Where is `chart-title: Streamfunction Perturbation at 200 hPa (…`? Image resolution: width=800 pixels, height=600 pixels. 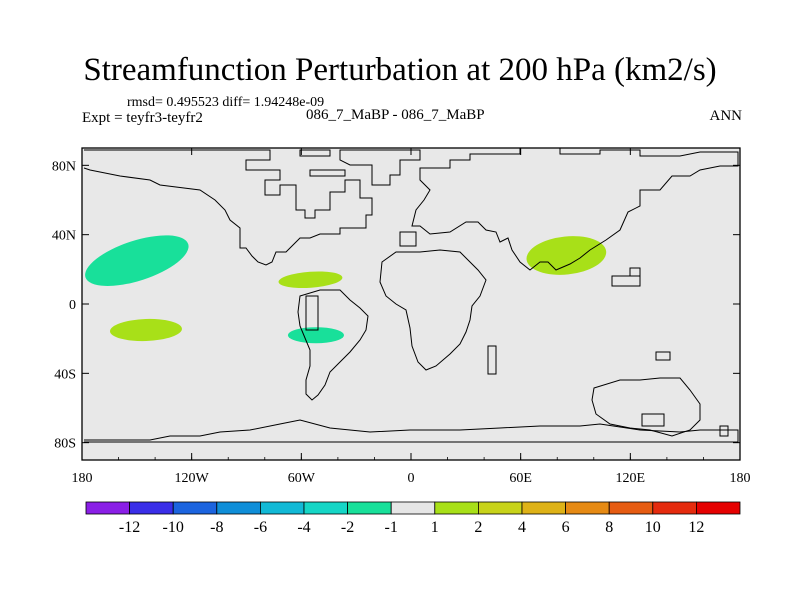 chart-title: Streamfunction Perturbation at 200 hPa (… is located at coordinates (400, 70).